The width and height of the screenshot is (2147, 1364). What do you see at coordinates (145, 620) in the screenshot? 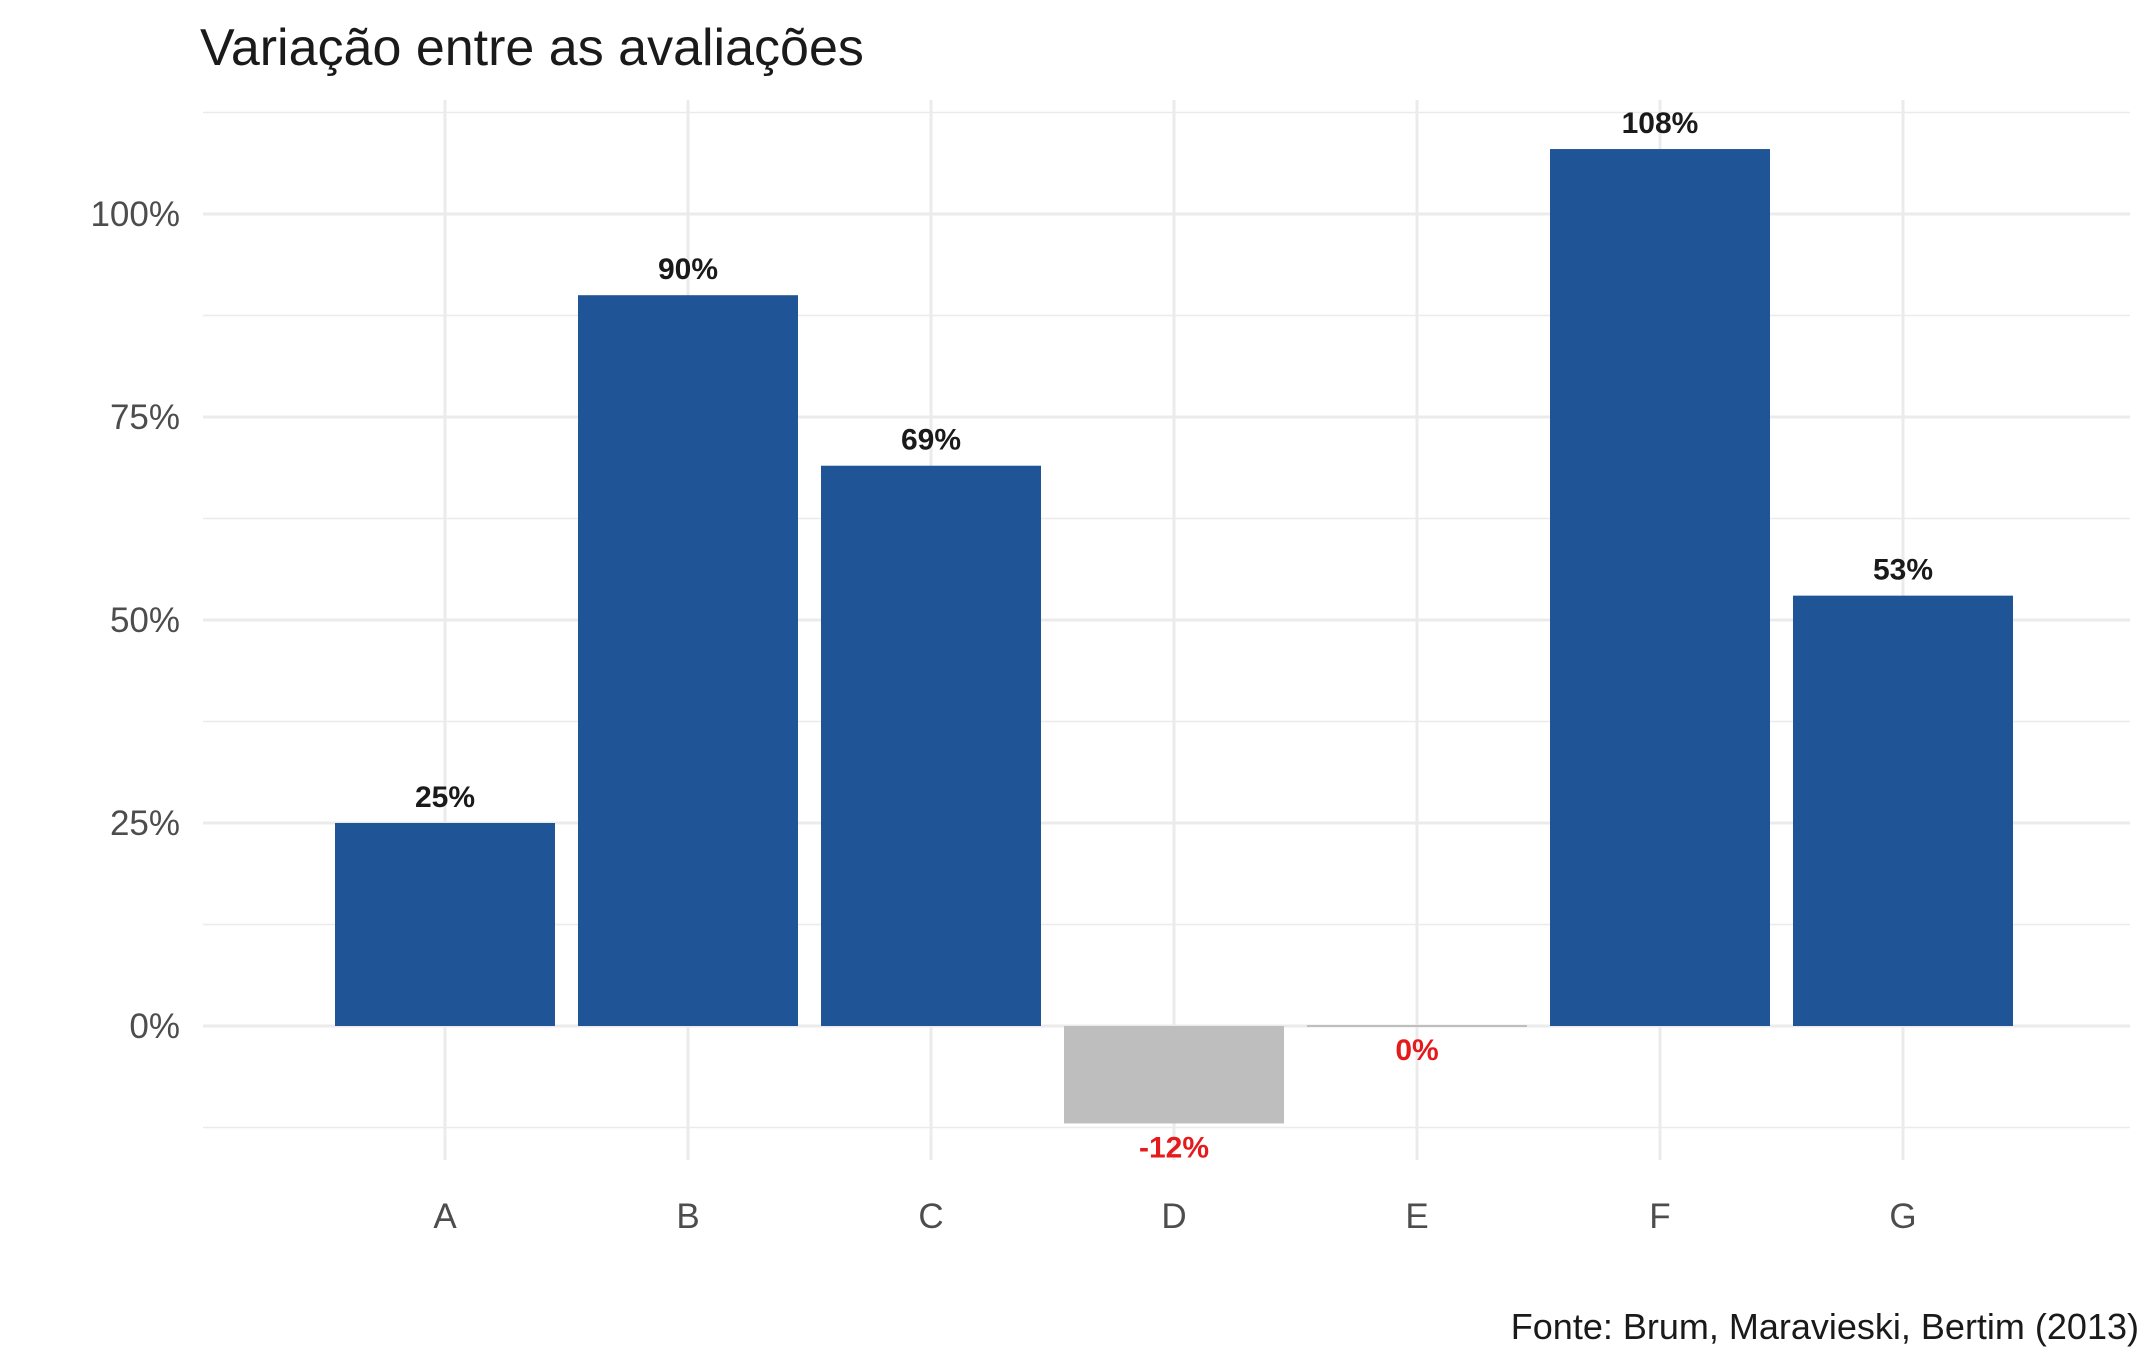
I see `y-tick-label: 50%` at bounding box center [145, 620].